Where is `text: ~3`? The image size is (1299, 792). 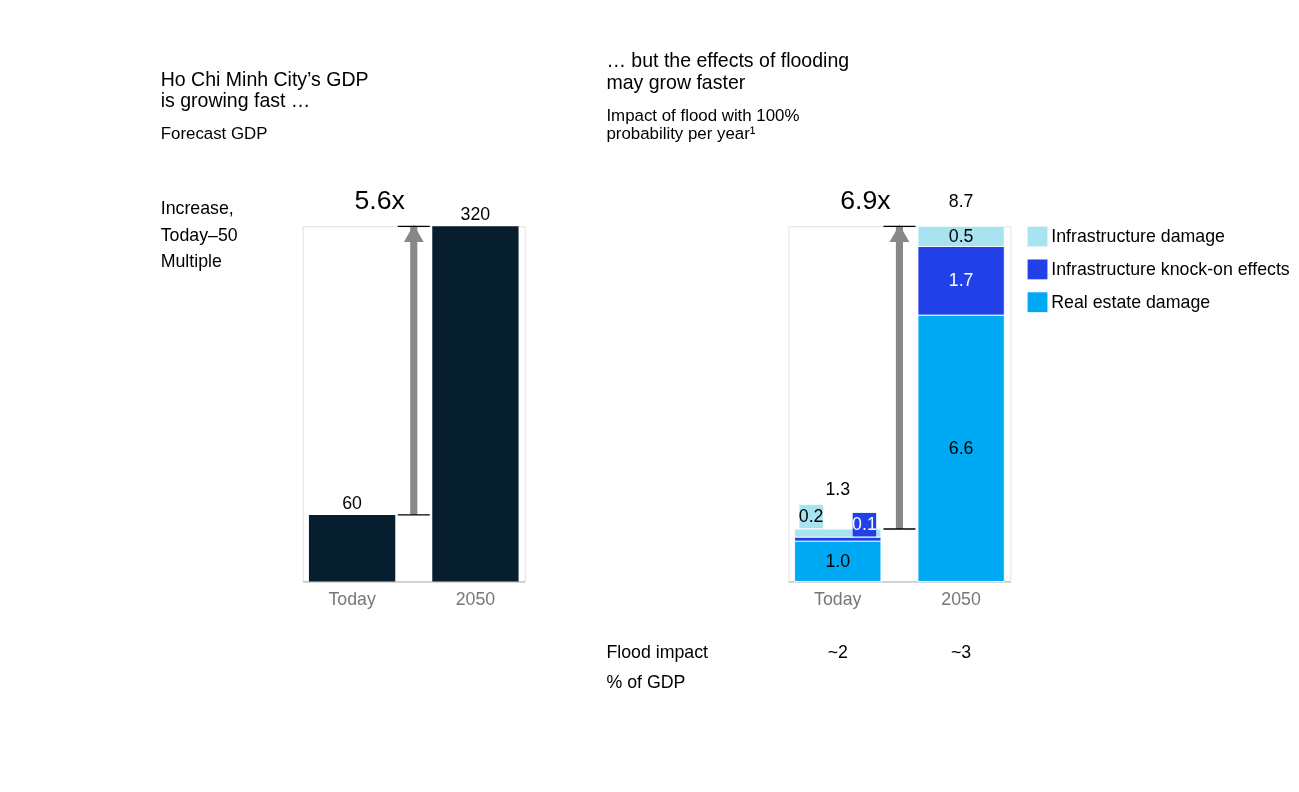 text: ~3 is located at coordinates (961, 651).